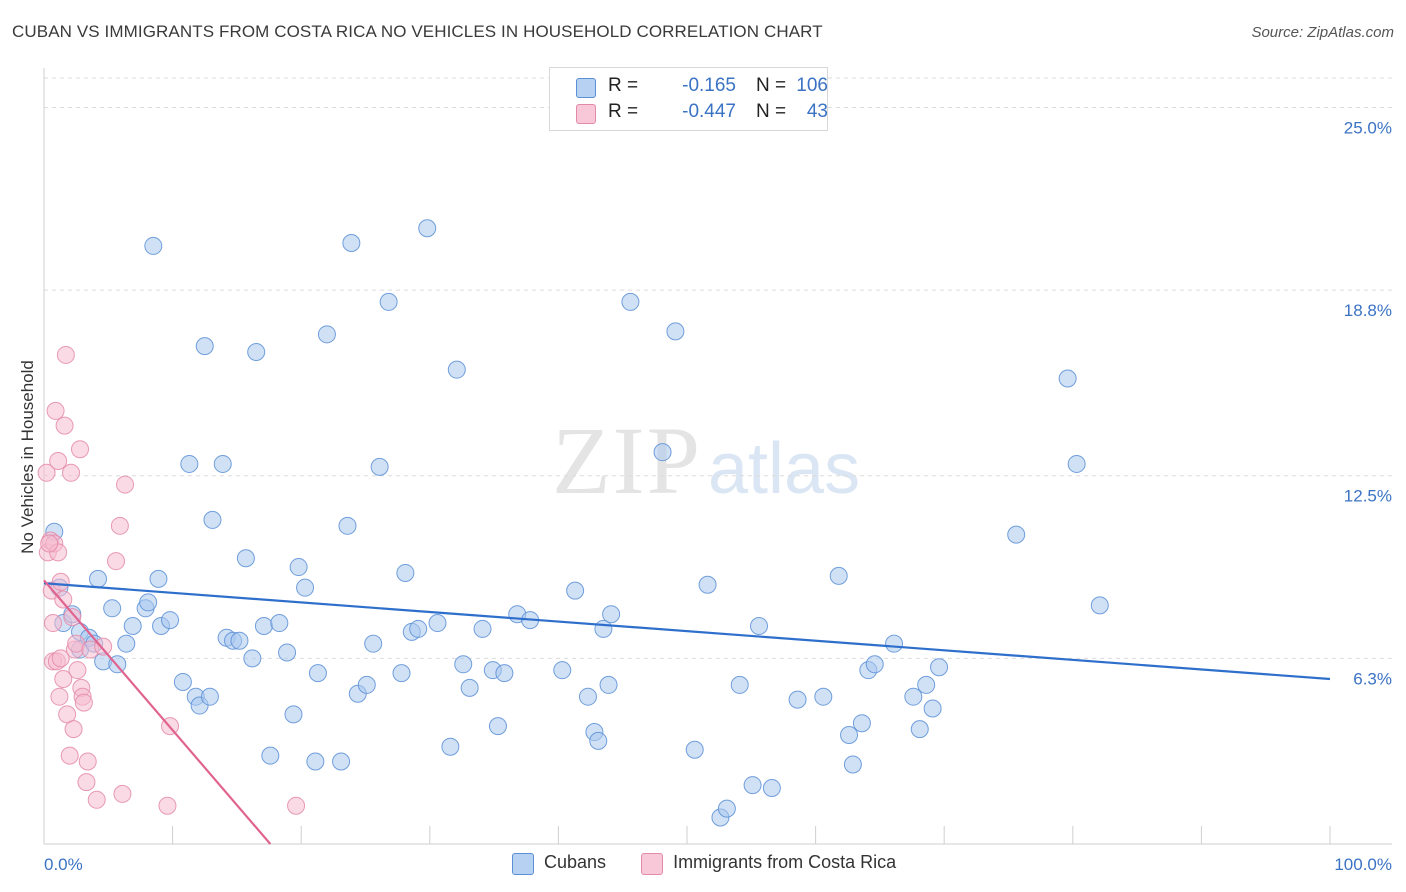 Image resolution: width=1406 pixels, height=892 pixels. I want to click on legend-n-value: 43, so click(817, 111).